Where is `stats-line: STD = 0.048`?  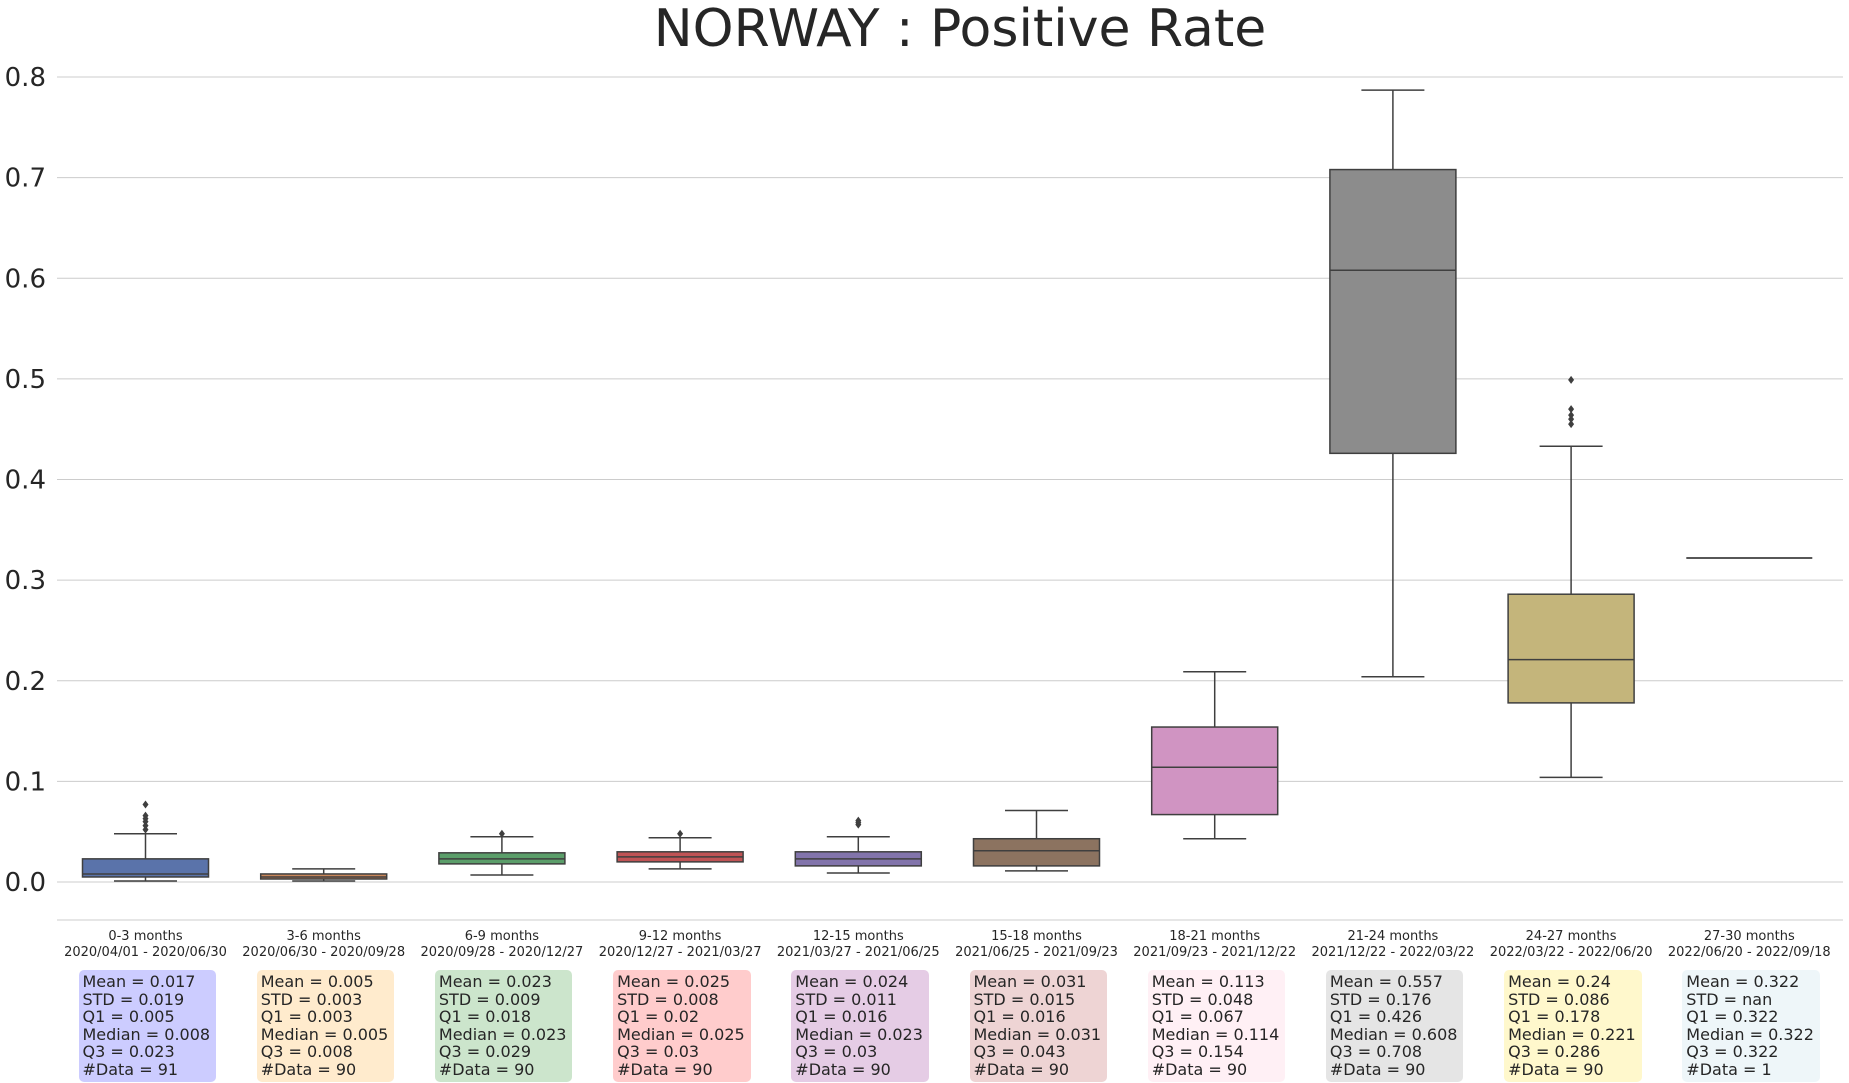 stats-line: STD = 0.048 is located at coordinates (1202, 999).